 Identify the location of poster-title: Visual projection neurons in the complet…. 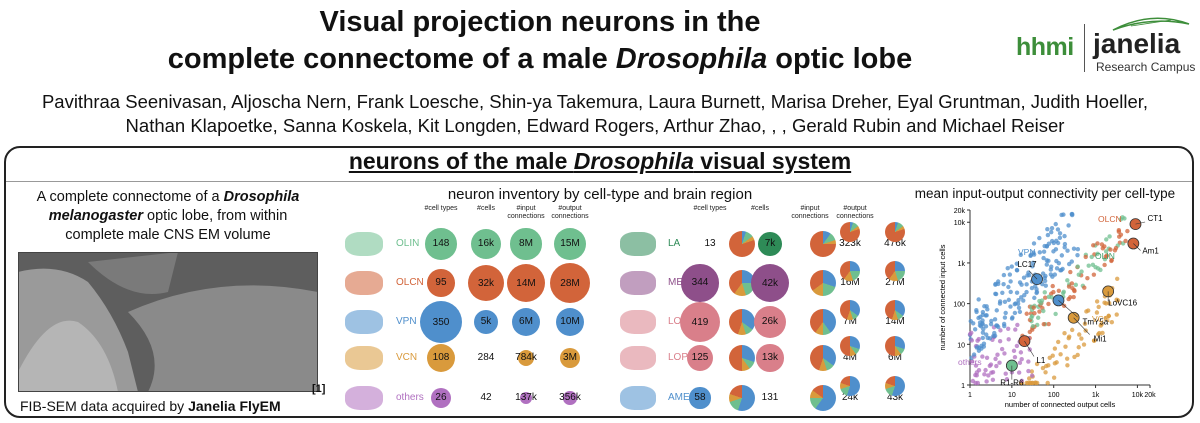
(540, 41).